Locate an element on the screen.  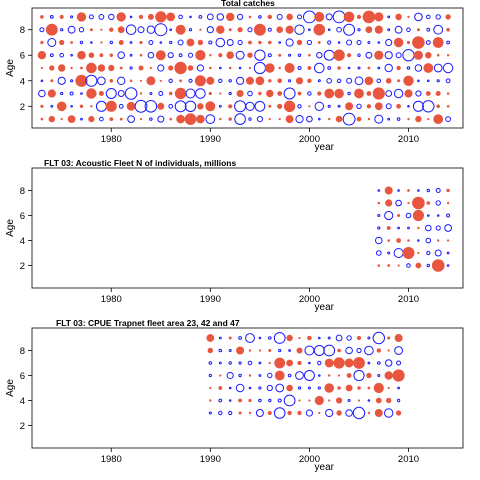
y-tick-label: 8 is located at coordinates (22, 191).